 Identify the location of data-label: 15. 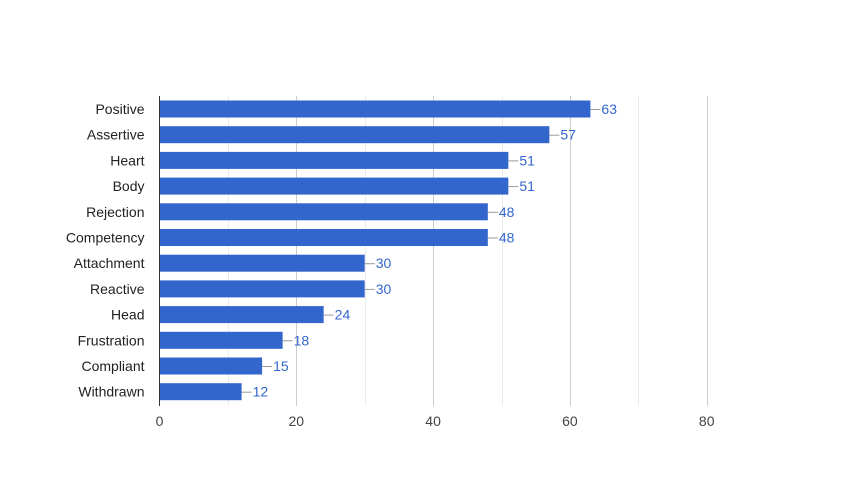
(281, 366).